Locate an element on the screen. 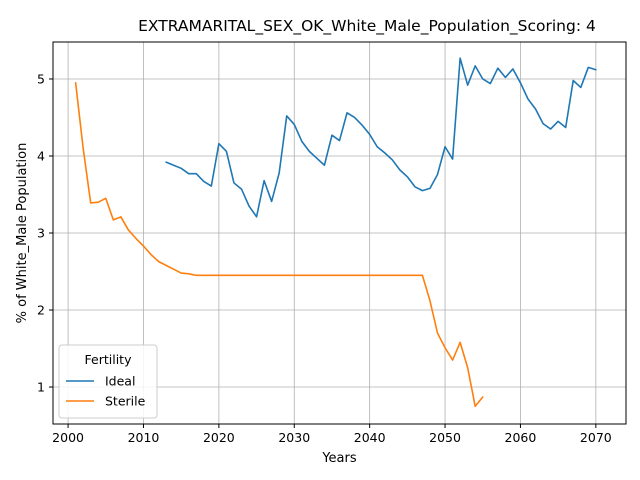  y-axis-label: % of White_Male Population is located at coordinates (22, 233).